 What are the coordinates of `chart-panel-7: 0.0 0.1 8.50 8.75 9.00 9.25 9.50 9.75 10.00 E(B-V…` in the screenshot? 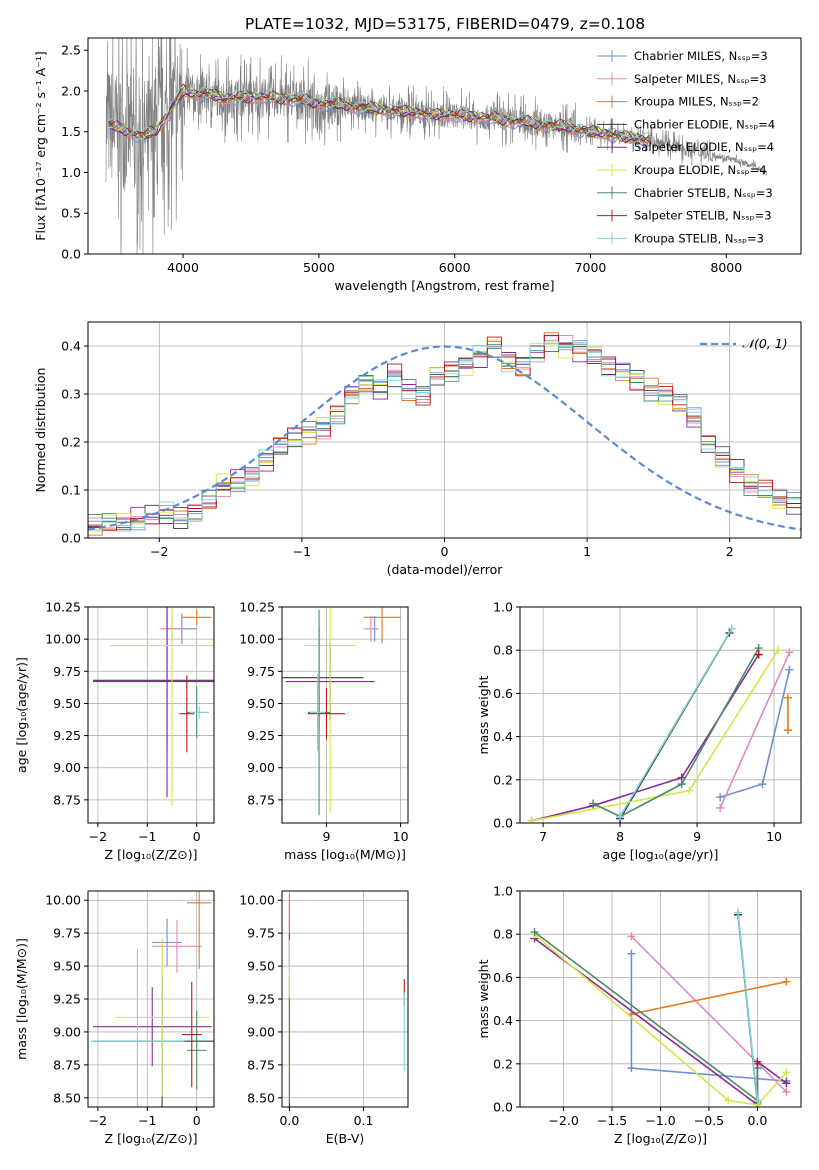 It's located at (324, 1018).